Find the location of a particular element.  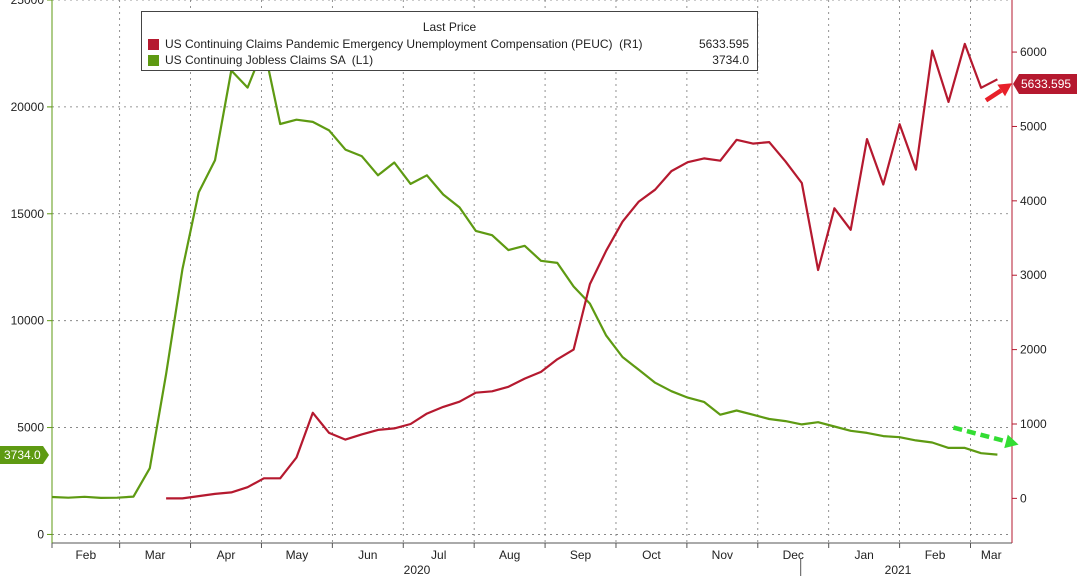

right-tick-label: 0 is located at coordinates (1023, 498).